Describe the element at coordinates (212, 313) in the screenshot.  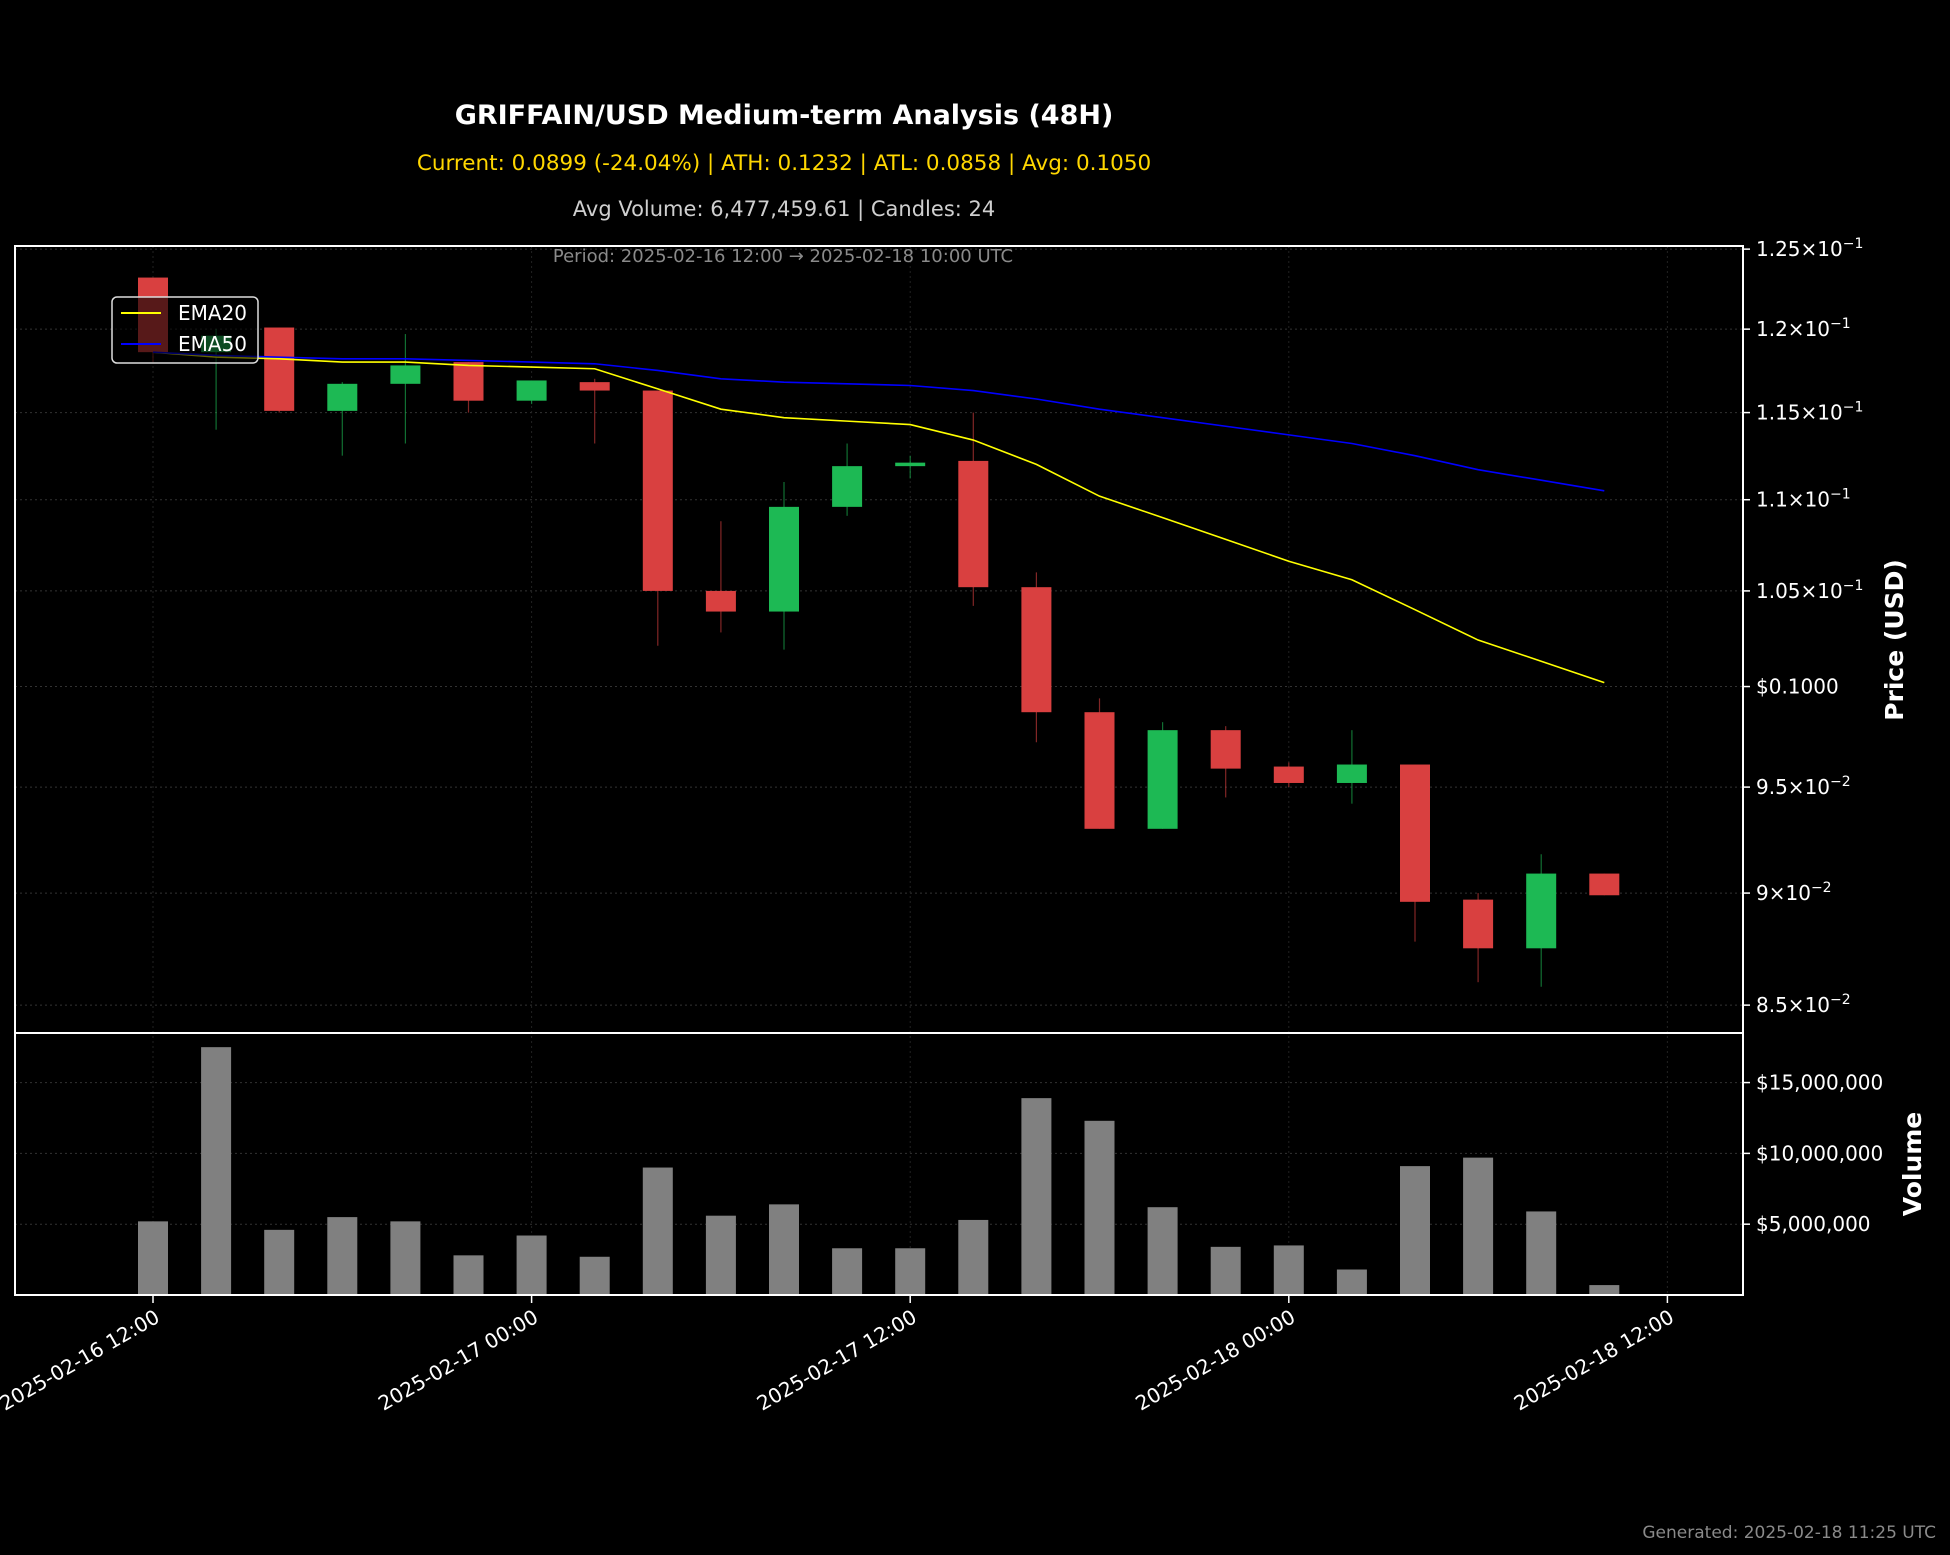
I see `legend-label-ema20: EMA20` at that location.